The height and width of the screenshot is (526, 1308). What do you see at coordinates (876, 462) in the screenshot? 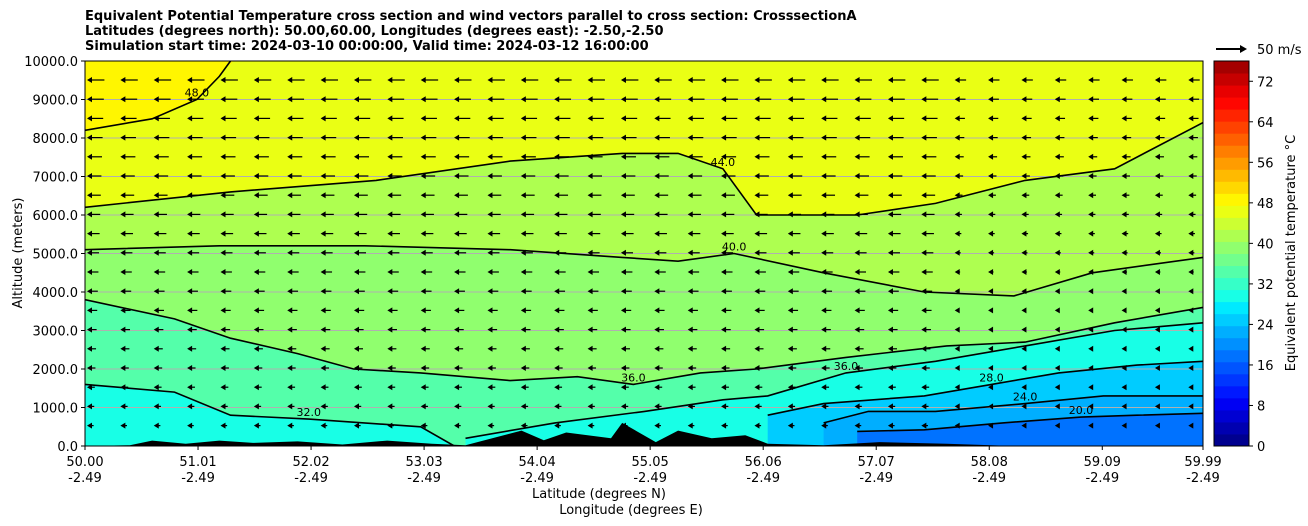
I see `x-tick-label-lat-7: 57.07` at bounding box center [876, 462].